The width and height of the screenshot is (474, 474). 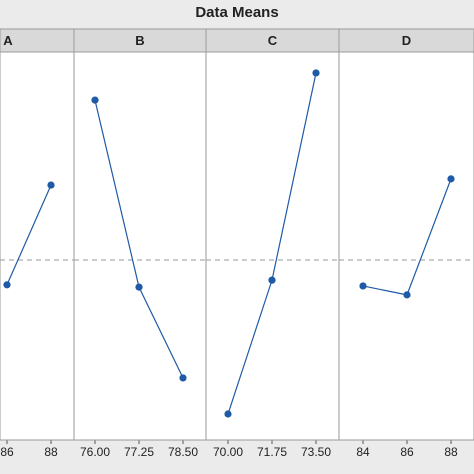 What do you see at coordinates (139, 40) in the screenshot?
I see `panel-label: B` at bounding box center [139, 40].